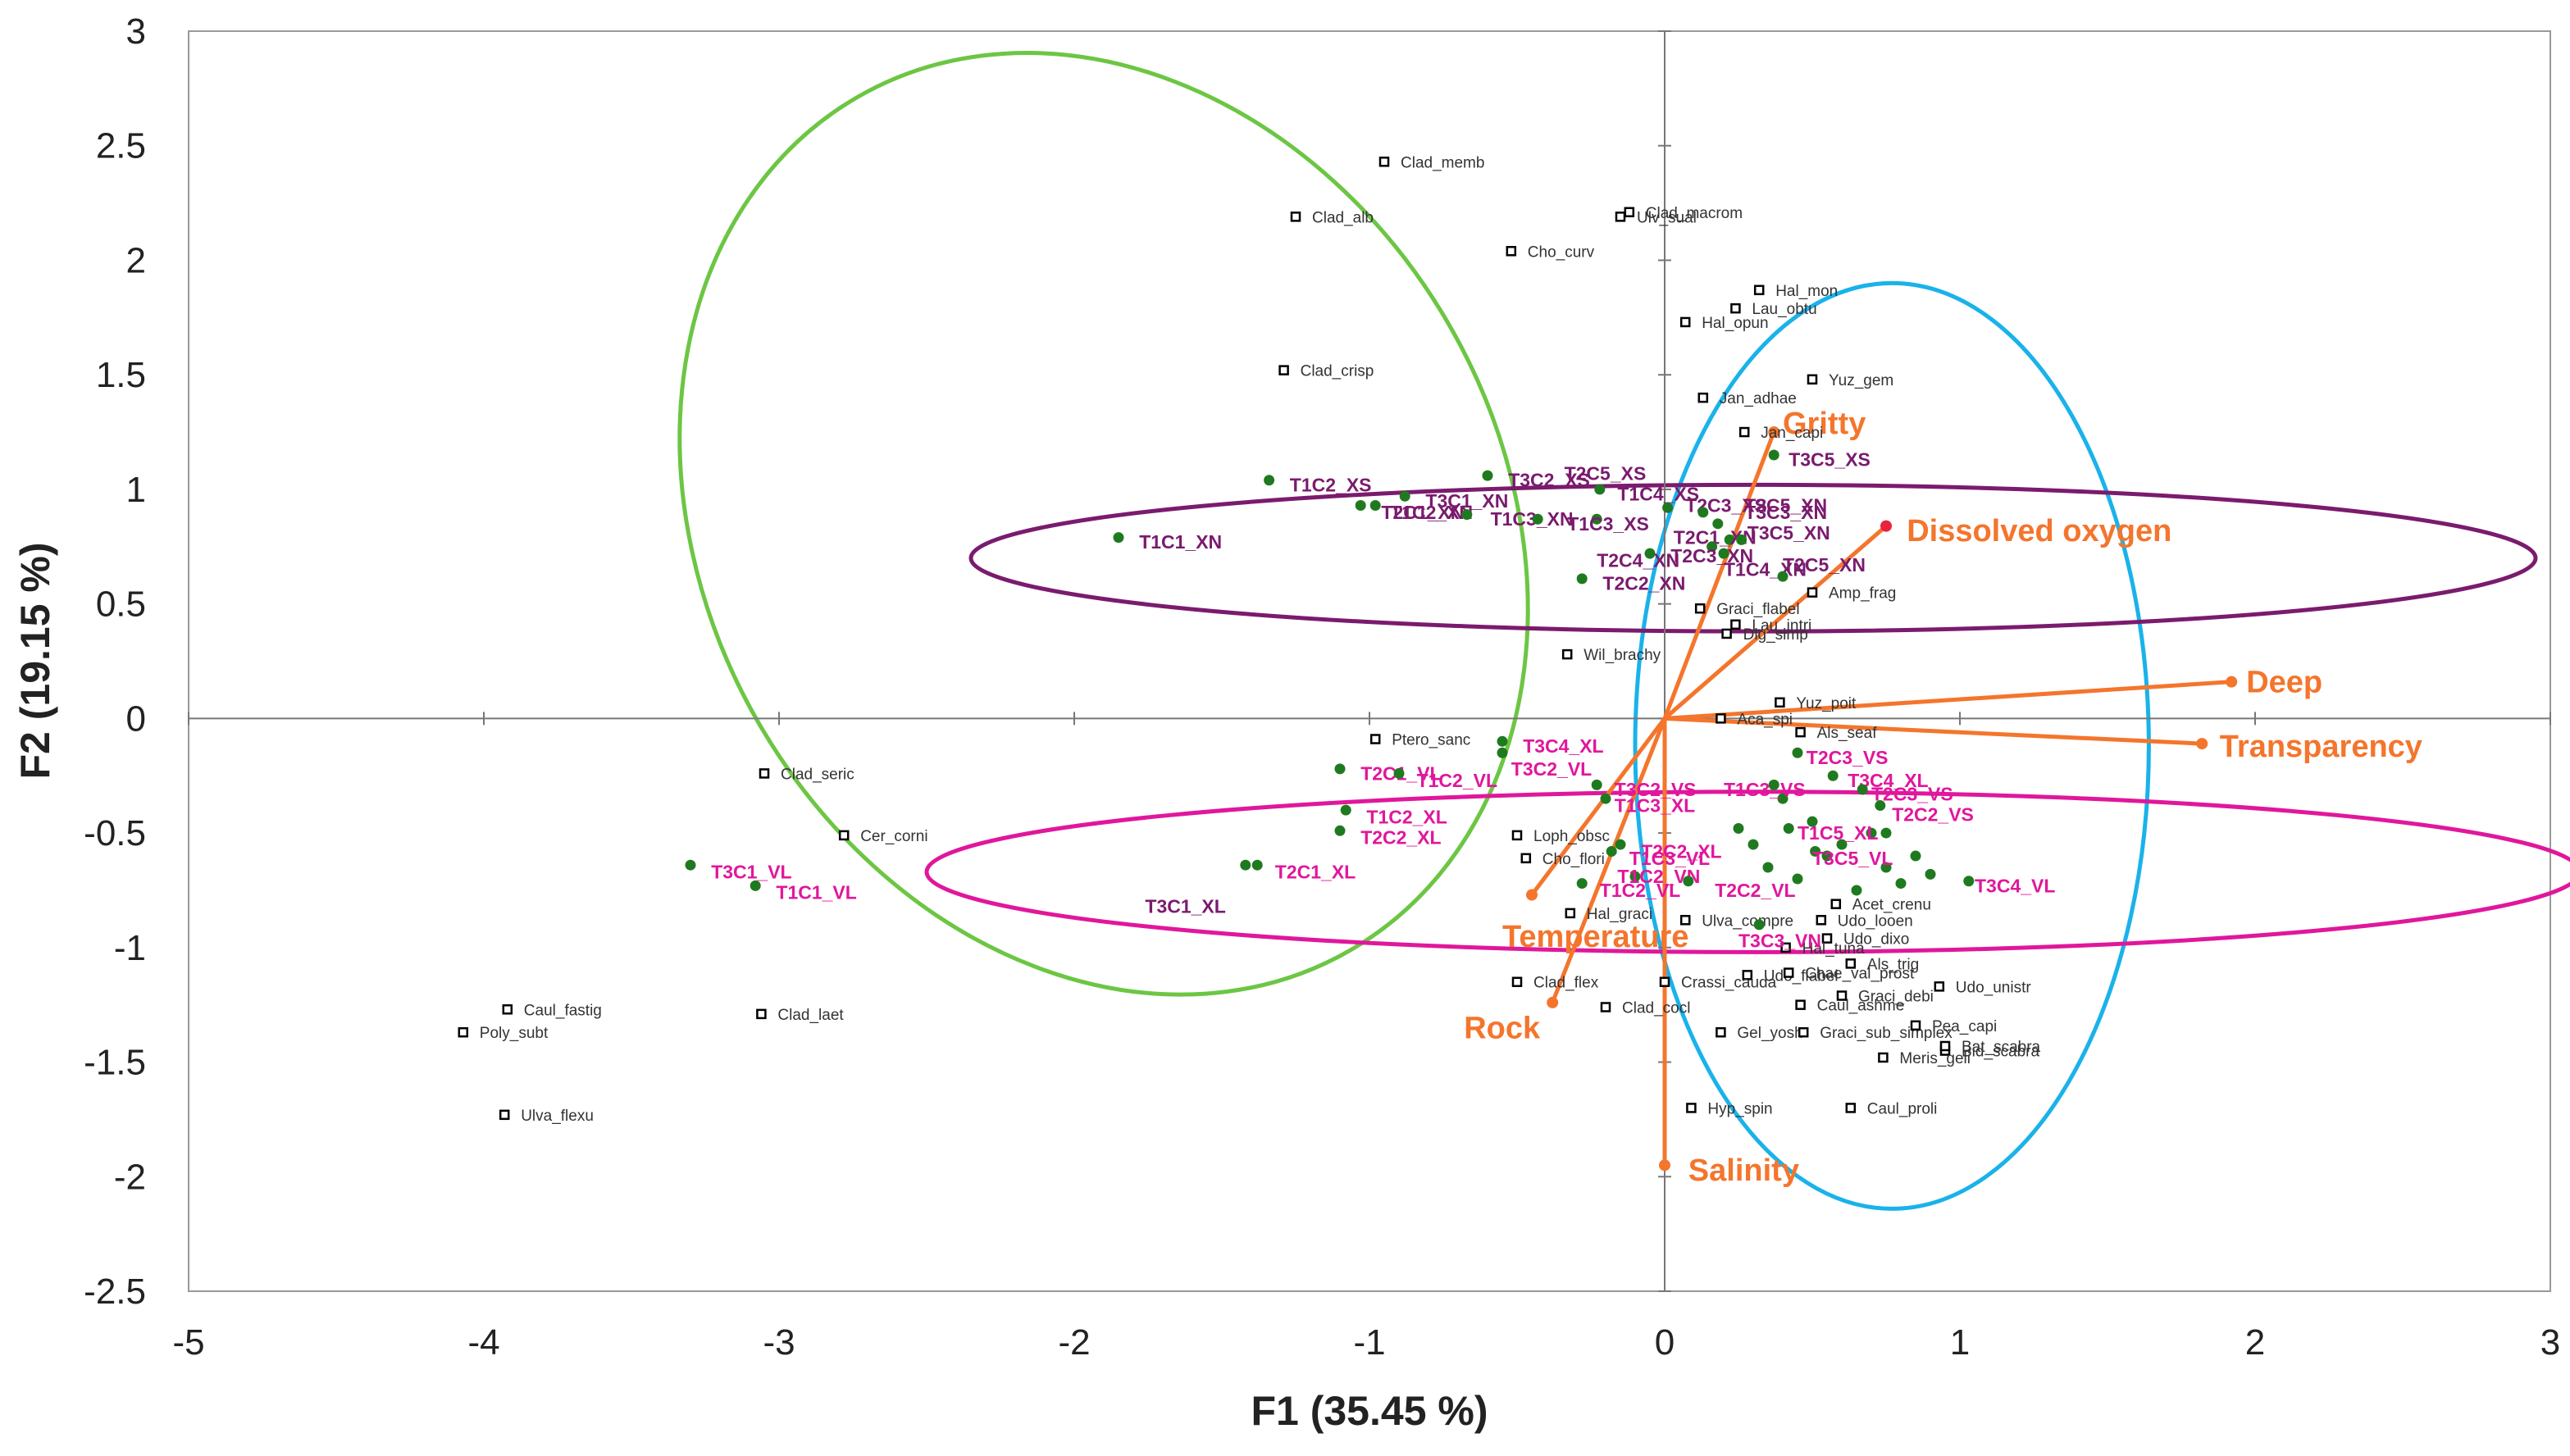  Describe the element at coordinates (1640, 890) in the screenshot. I see `site-label-vl: T1C2_VL` at that location.